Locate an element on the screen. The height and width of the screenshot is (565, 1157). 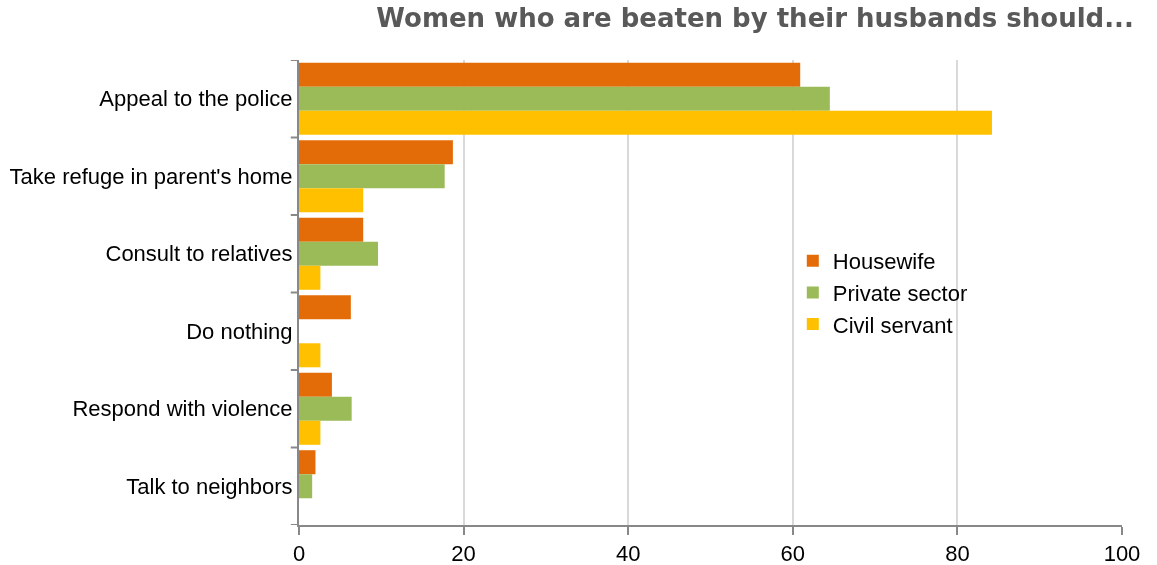
legend-label: Civil servant is located at coordinates (892, 325).